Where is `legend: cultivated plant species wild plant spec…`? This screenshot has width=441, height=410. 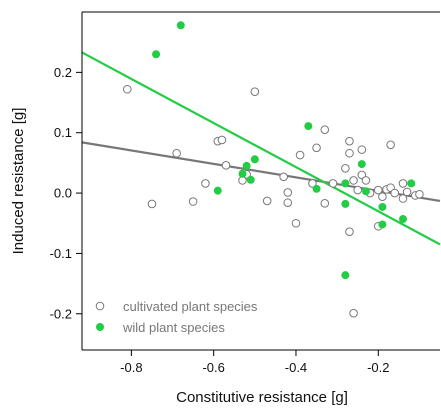 legend: cultivated plant species wild plant spec… is located at coordinates (176, 317).